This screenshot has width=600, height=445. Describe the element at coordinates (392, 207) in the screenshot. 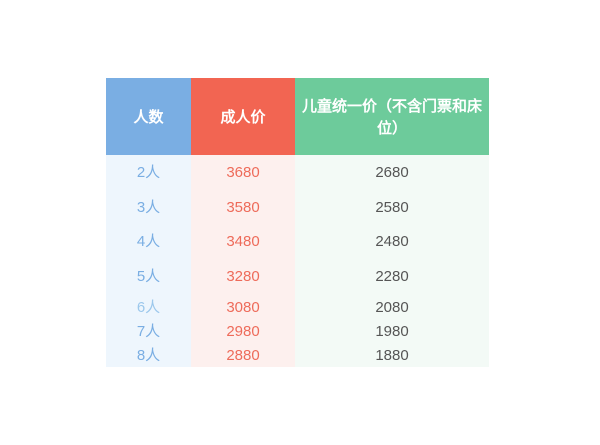

I see `child-price-cell: 2580` at that location.